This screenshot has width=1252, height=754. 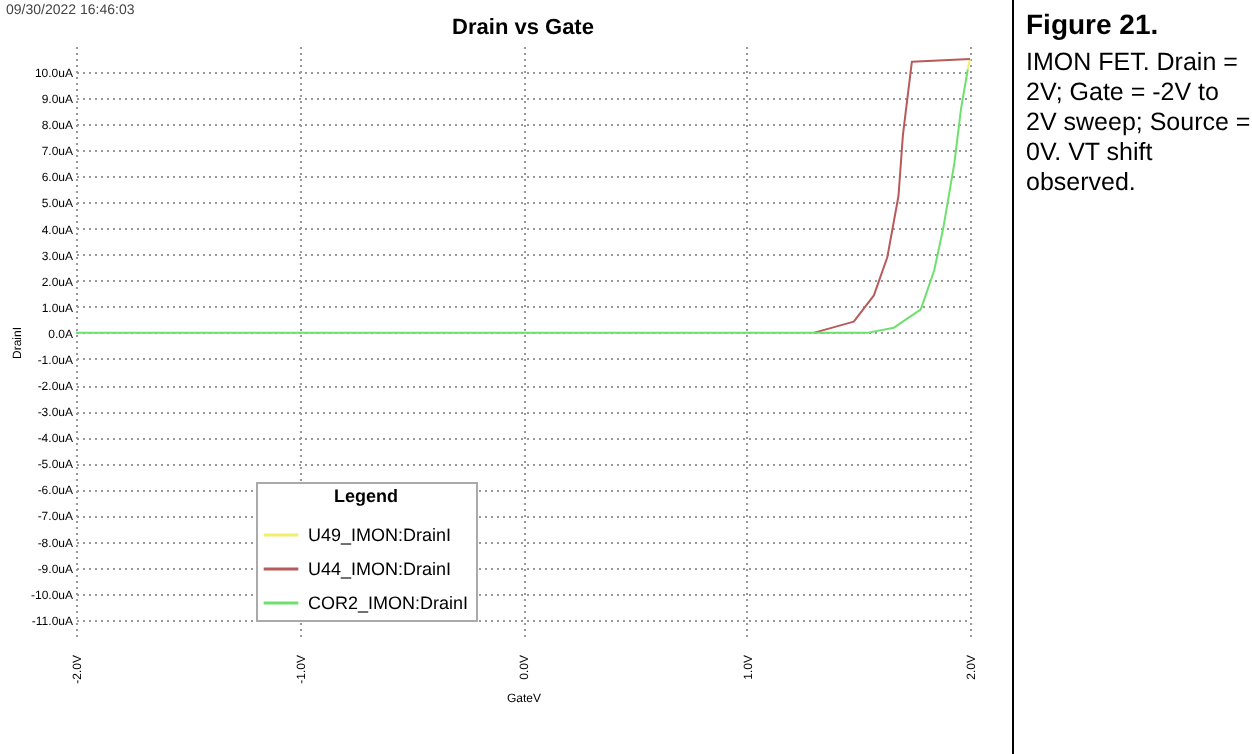 I want to click on legend-title: Legend, so click(x=366, y=496).